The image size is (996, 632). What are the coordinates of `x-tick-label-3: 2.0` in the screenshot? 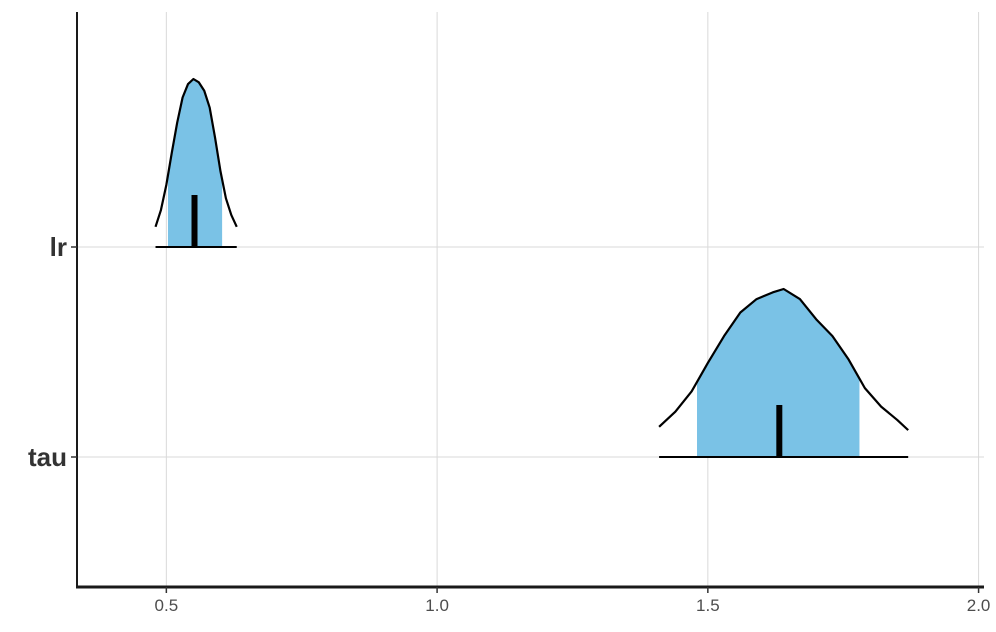 It's located at (979, 605).